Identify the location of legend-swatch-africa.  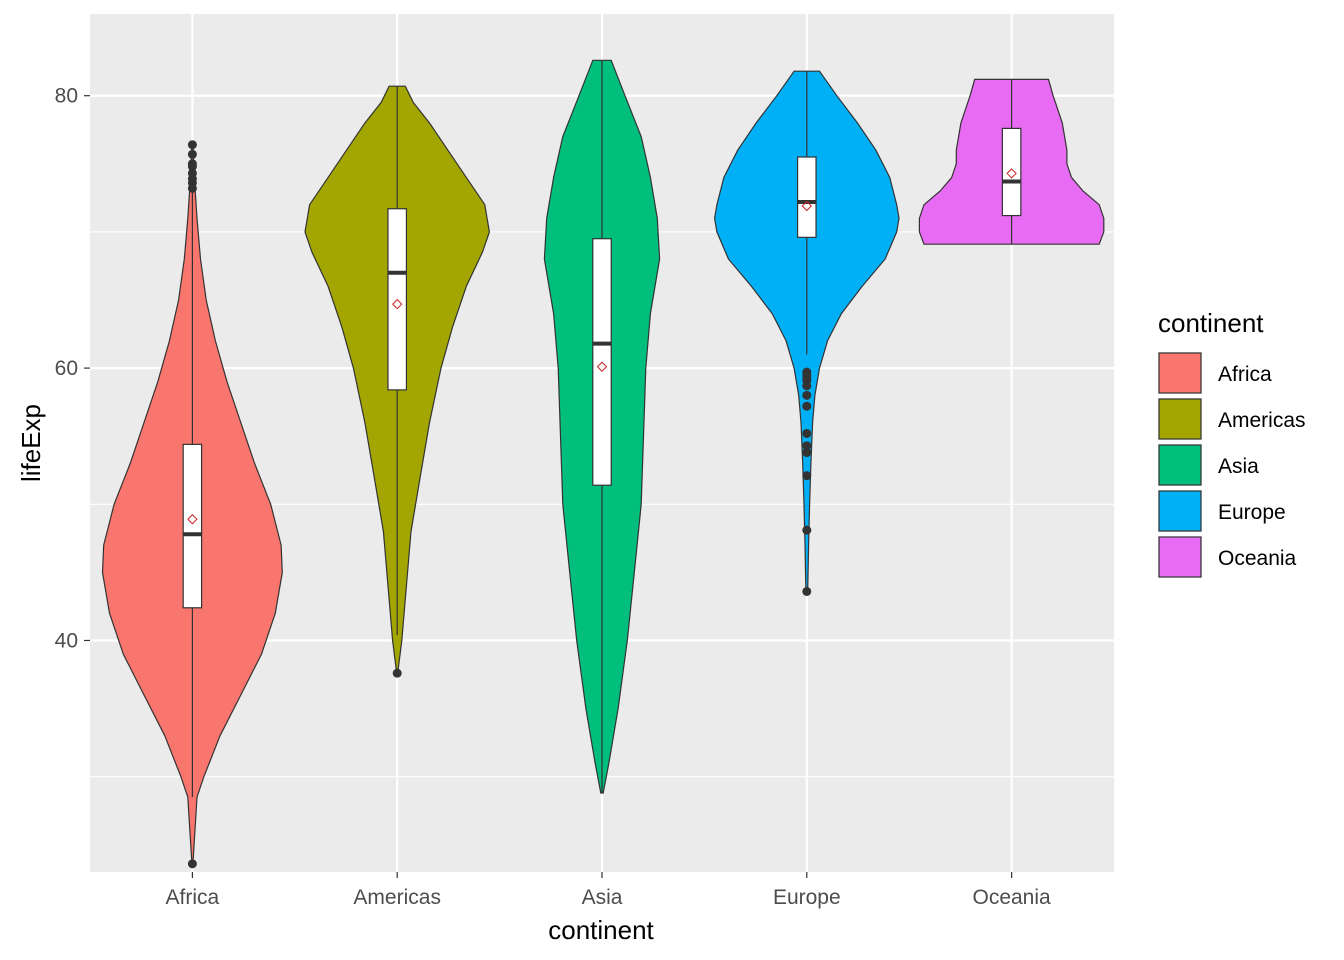
(1180, 373).